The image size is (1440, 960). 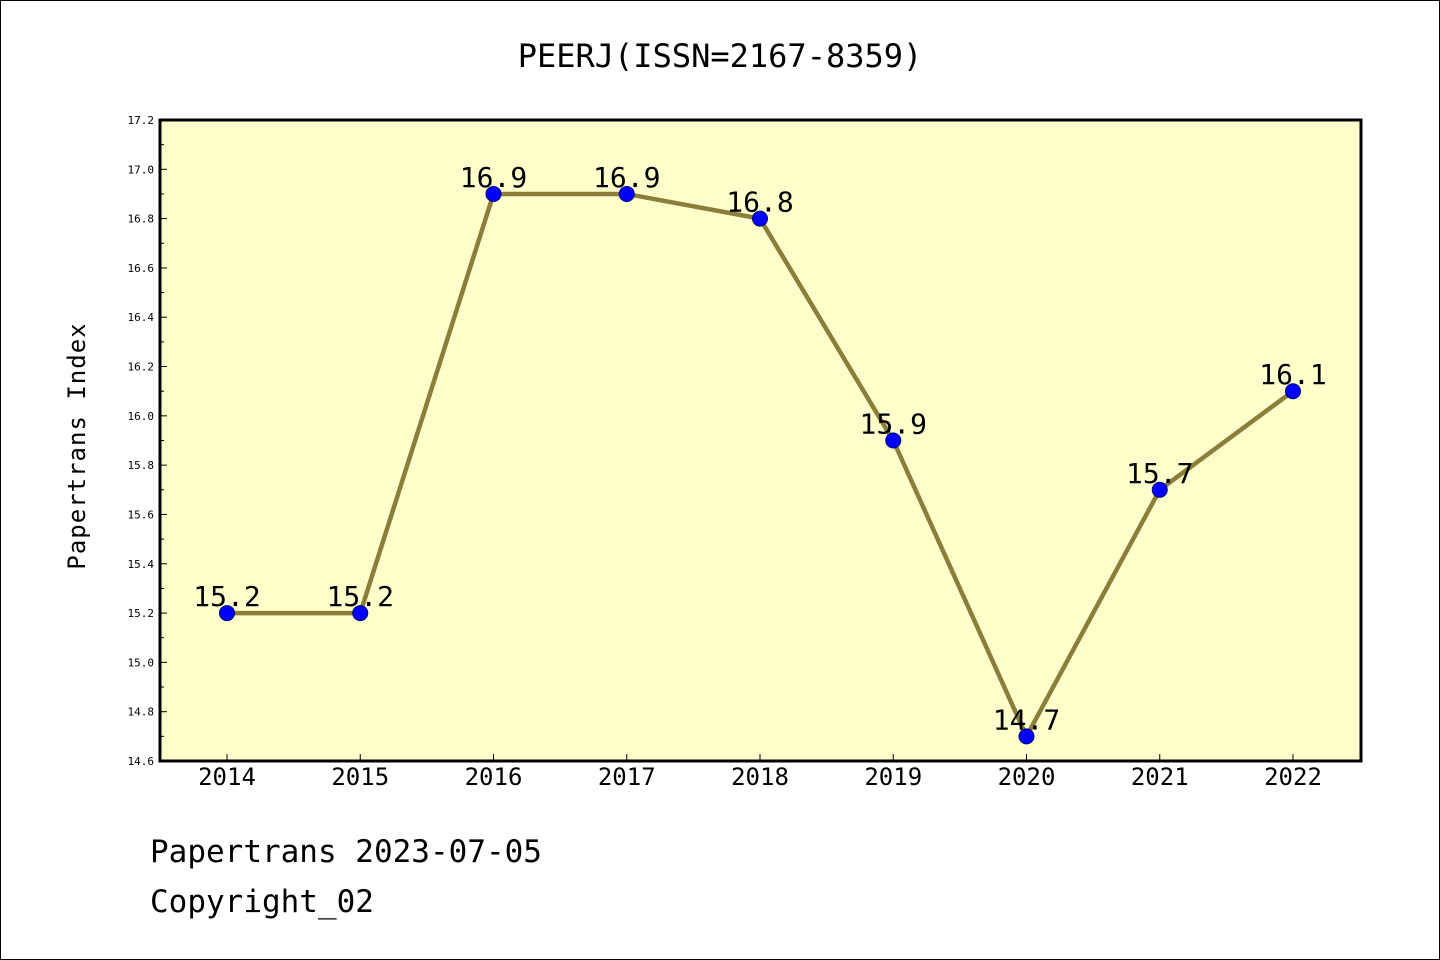 I want to click on data-point-label: 16.8, so click(x=759, y=202).